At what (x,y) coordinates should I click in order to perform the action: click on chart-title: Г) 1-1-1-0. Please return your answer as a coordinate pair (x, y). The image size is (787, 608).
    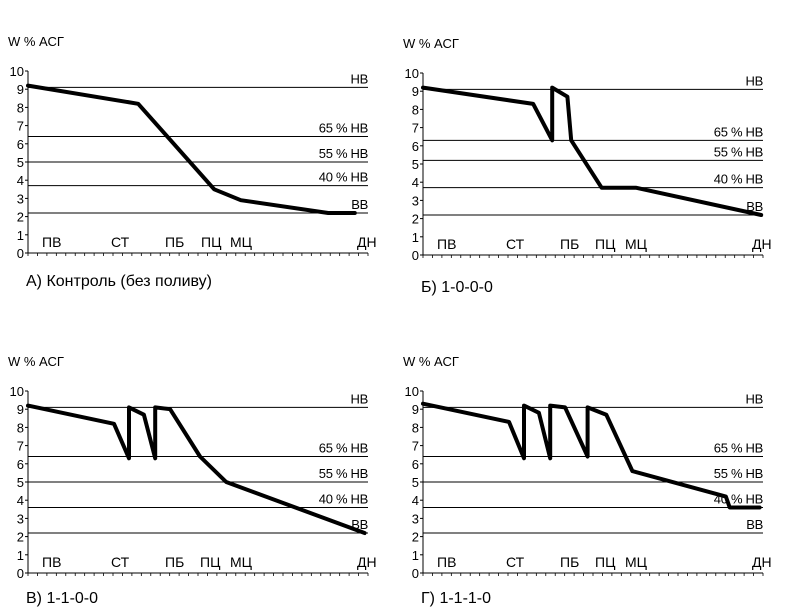
    Looking at the image, I should click on (456, 598).